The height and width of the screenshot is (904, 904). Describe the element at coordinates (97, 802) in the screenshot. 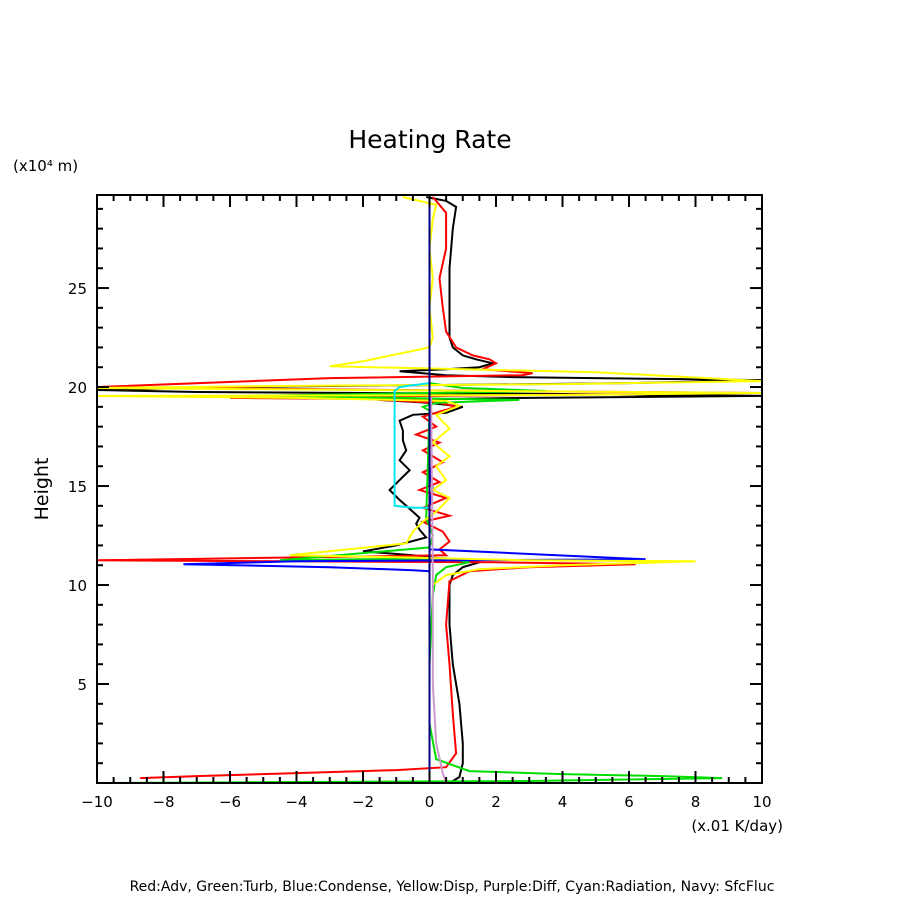

I see `x-tick-label: −10` at that location.